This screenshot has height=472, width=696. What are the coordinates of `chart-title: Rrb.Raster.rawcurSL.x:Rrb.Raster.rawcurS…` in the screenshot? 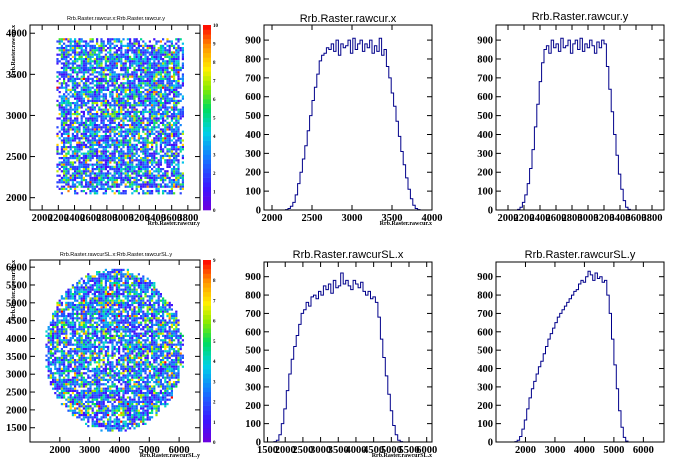 It's located at (116, 255).